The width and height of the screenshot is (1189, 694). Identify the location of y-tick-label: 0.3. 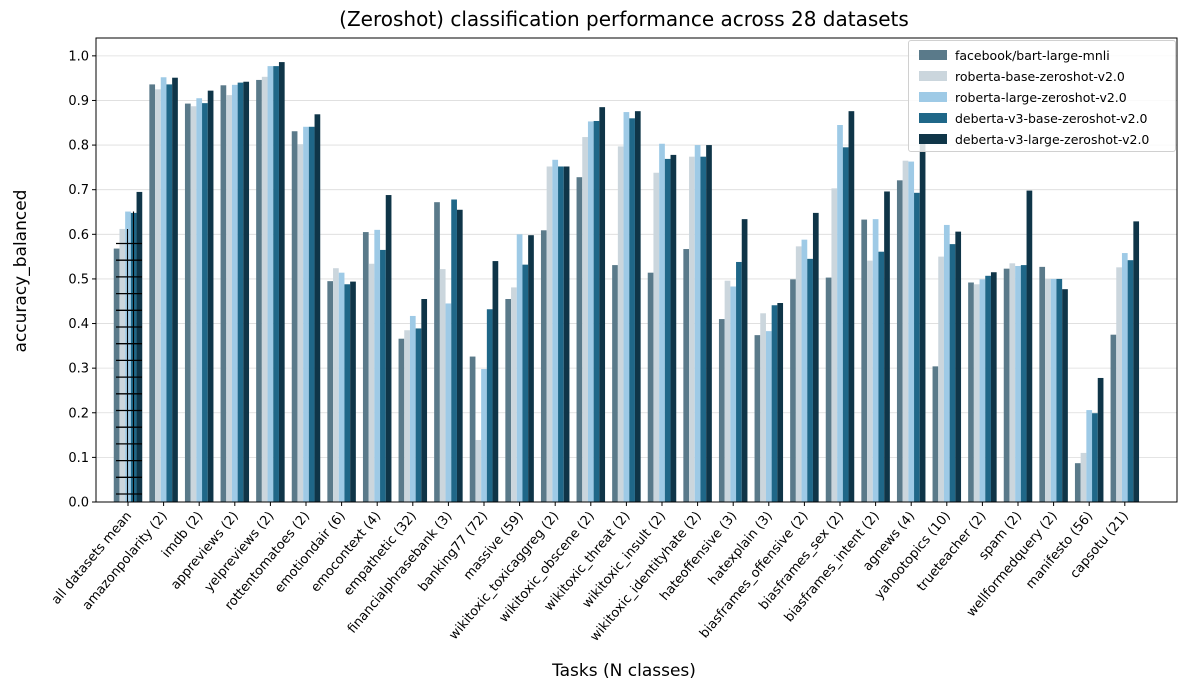
(78, 369).